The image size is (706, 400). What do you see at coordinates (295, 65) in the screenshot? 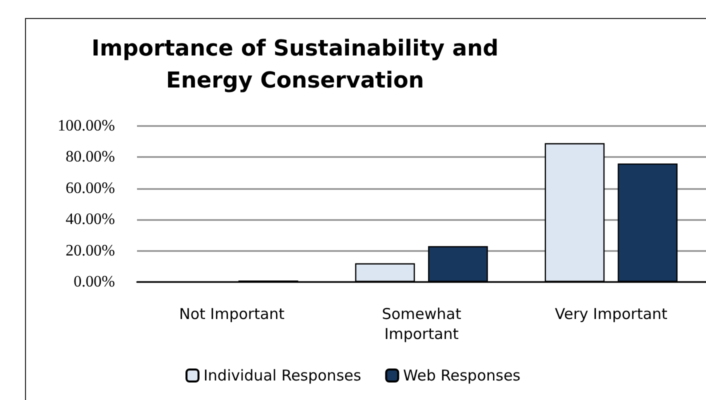
I see `chart-title: Importance of Sustainability and Energy Conservation` at bounding box center [295, 65].